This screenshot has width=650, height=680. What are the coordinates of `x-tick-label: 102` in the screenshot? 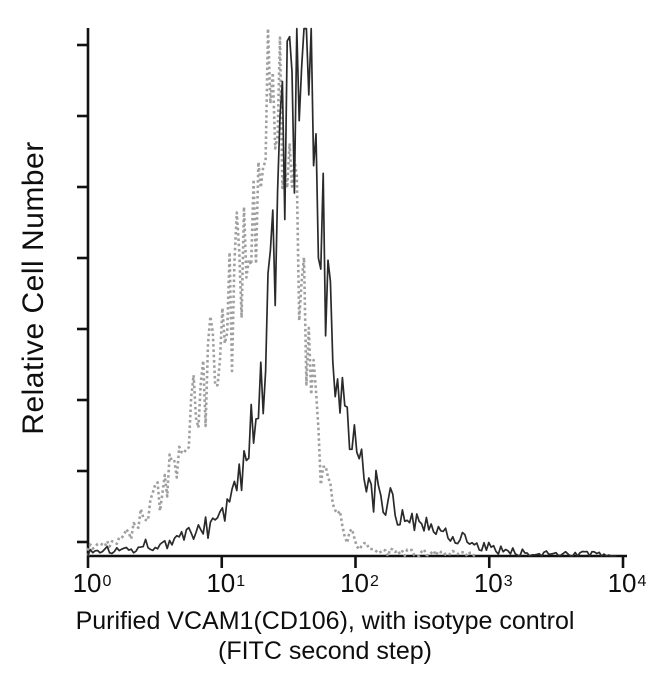 It's located at (359, 583).